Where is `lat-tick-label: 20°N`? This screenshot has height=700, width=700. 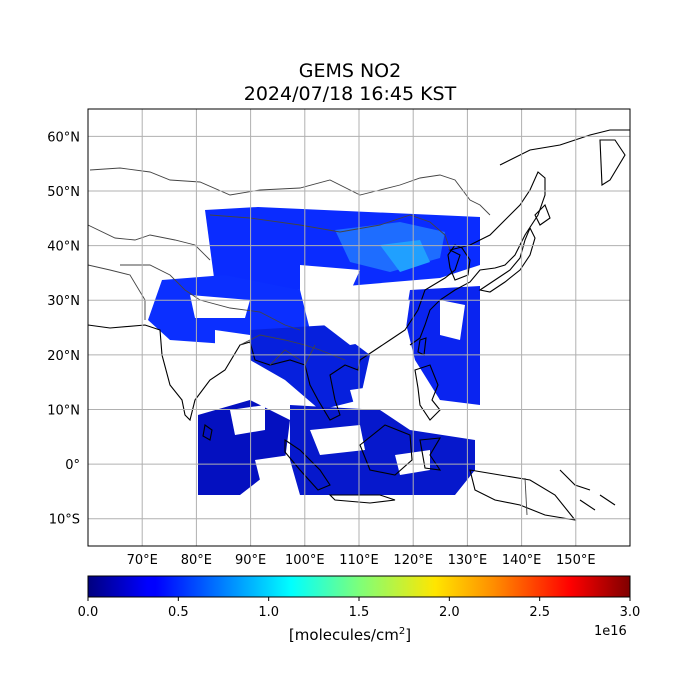 lat-tick-label: 20°N is located at coordinates (63, 356).